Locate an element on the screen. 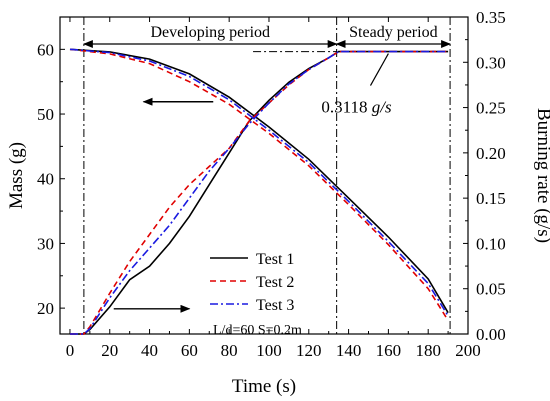 The width and height of the screenshot is (550, 401). x-tick-label: 80 is located at coordinates (229, 350).